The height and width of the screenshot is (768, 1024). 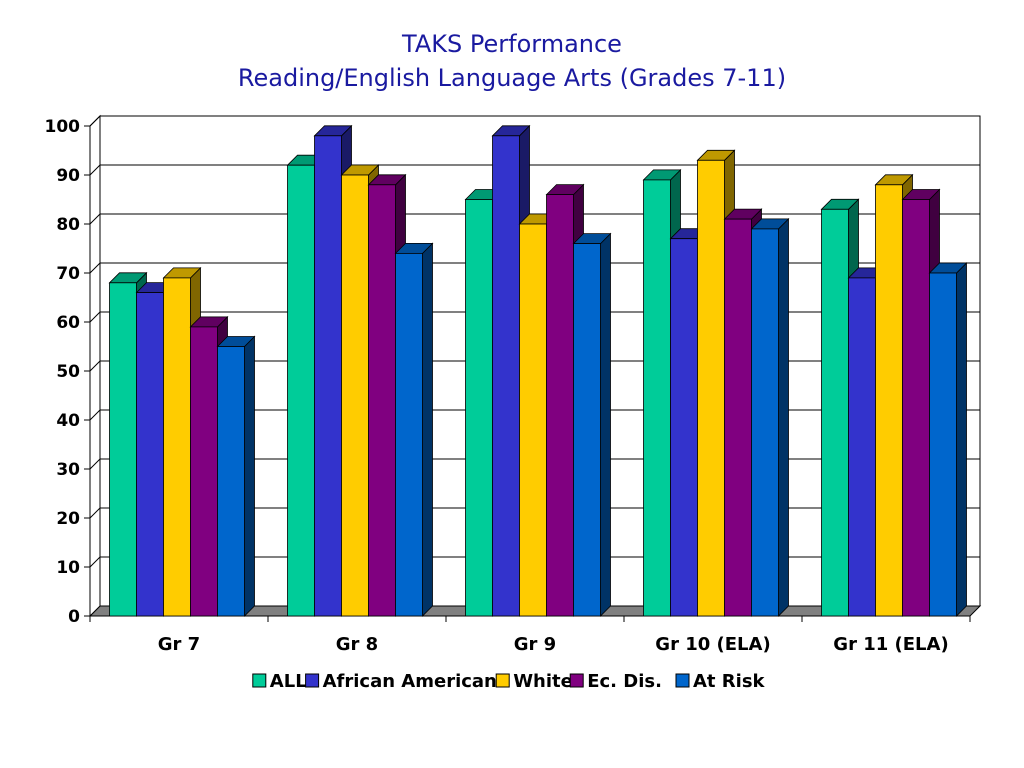 What do you see at coordinates (68, 274) in the screenshot?
I see `y-tick-label: 70` at bounding box center [68, 274].